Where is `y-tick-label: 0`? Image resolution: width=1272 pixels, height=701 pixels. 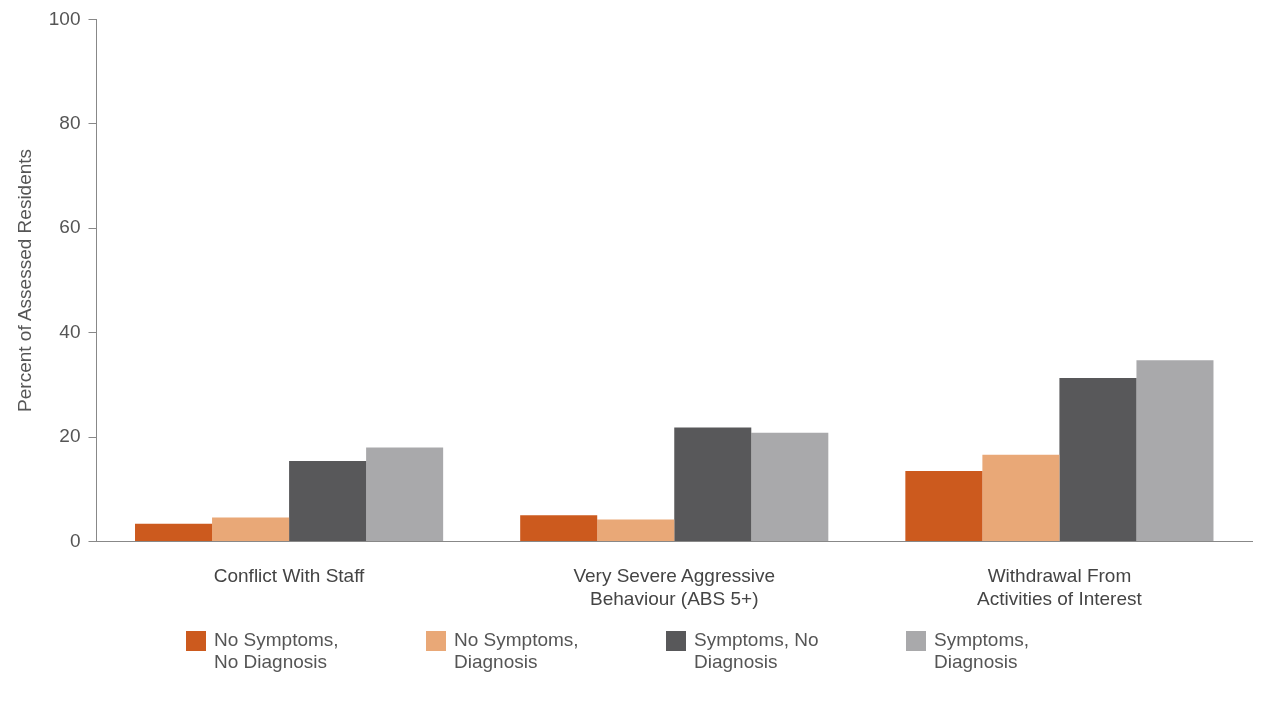
y-tick-label: 0 is located at coordinates (75, 540).